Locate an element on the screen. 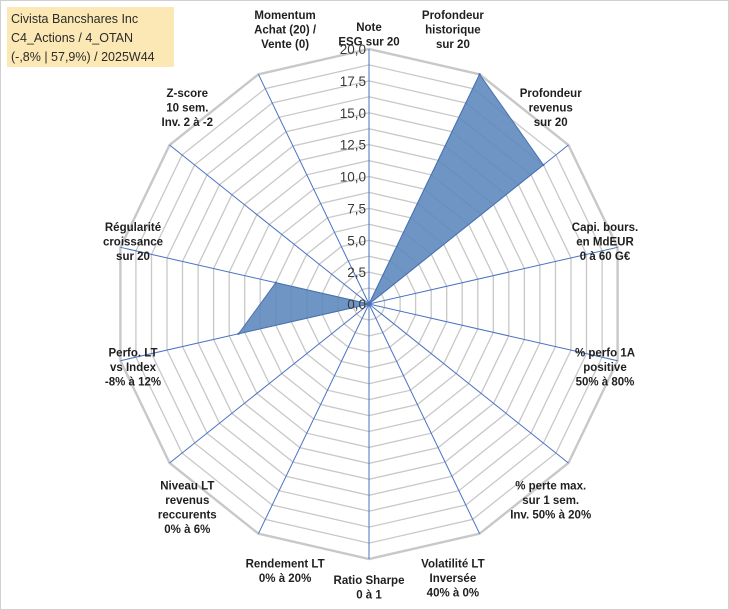 The height and width of the screenshot is (610, 729). tick-label: 17,5 is located at coordinates (353, 81).